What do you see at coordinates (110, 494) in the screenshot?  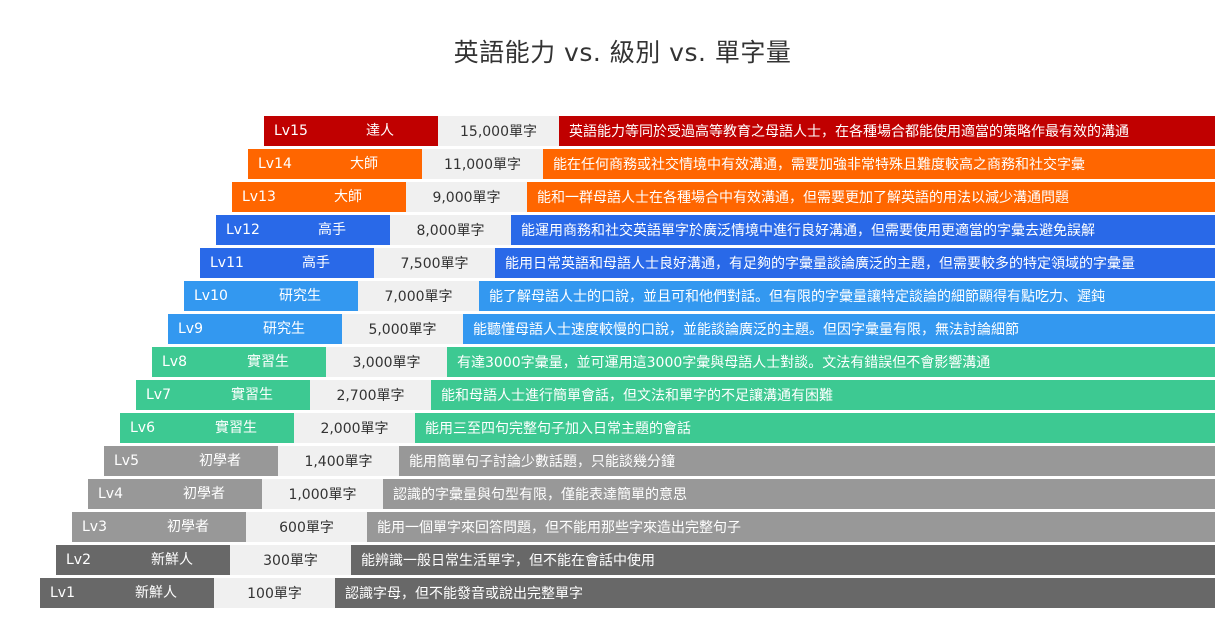 I see `level-number: Lv4` at bounding box center [110, 494].